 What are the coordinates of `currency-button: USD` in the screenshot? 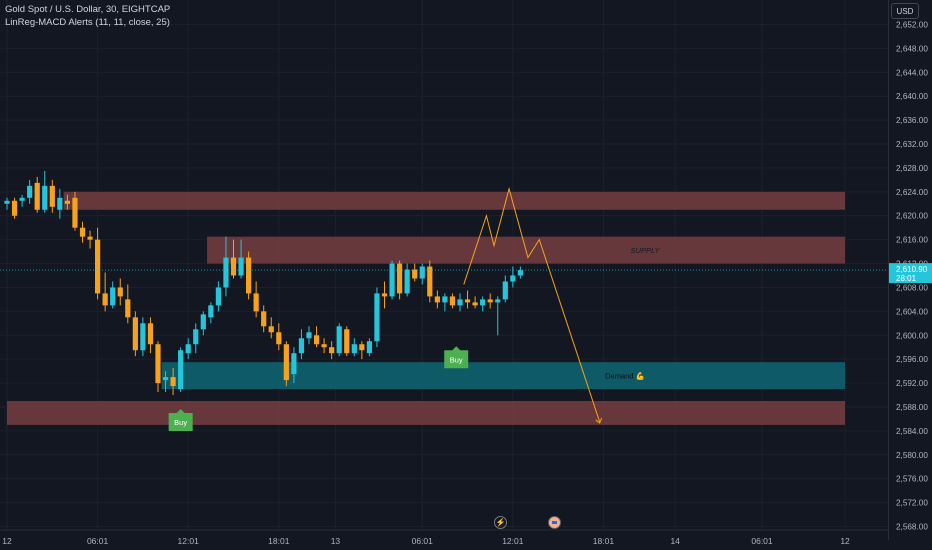 It's located at (905, 11).